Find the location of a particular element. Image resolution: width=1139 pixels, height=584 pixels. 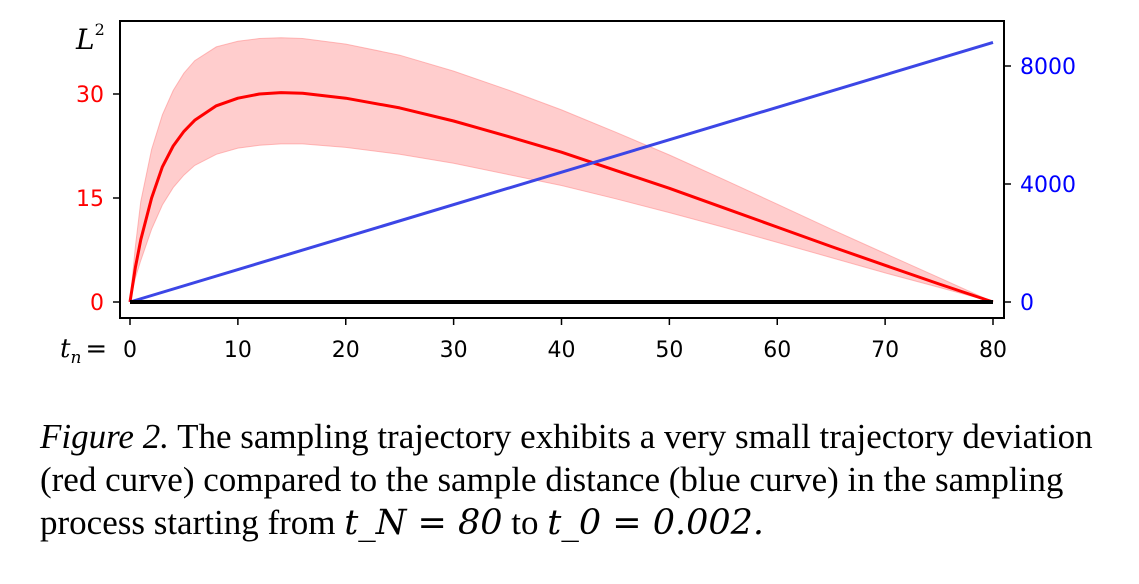

x-tick-label: 40 is located at coordinates (562, 350).